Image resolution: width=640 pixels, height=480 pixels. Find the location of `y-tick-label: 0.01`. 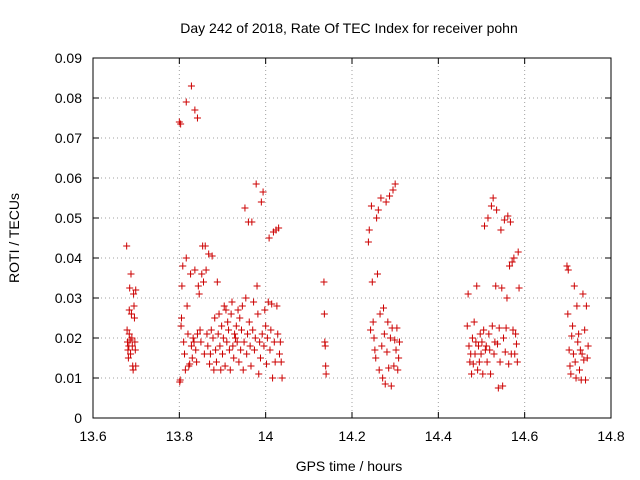

y-tick-label: 0.01 is located at coordinates (68, 378).